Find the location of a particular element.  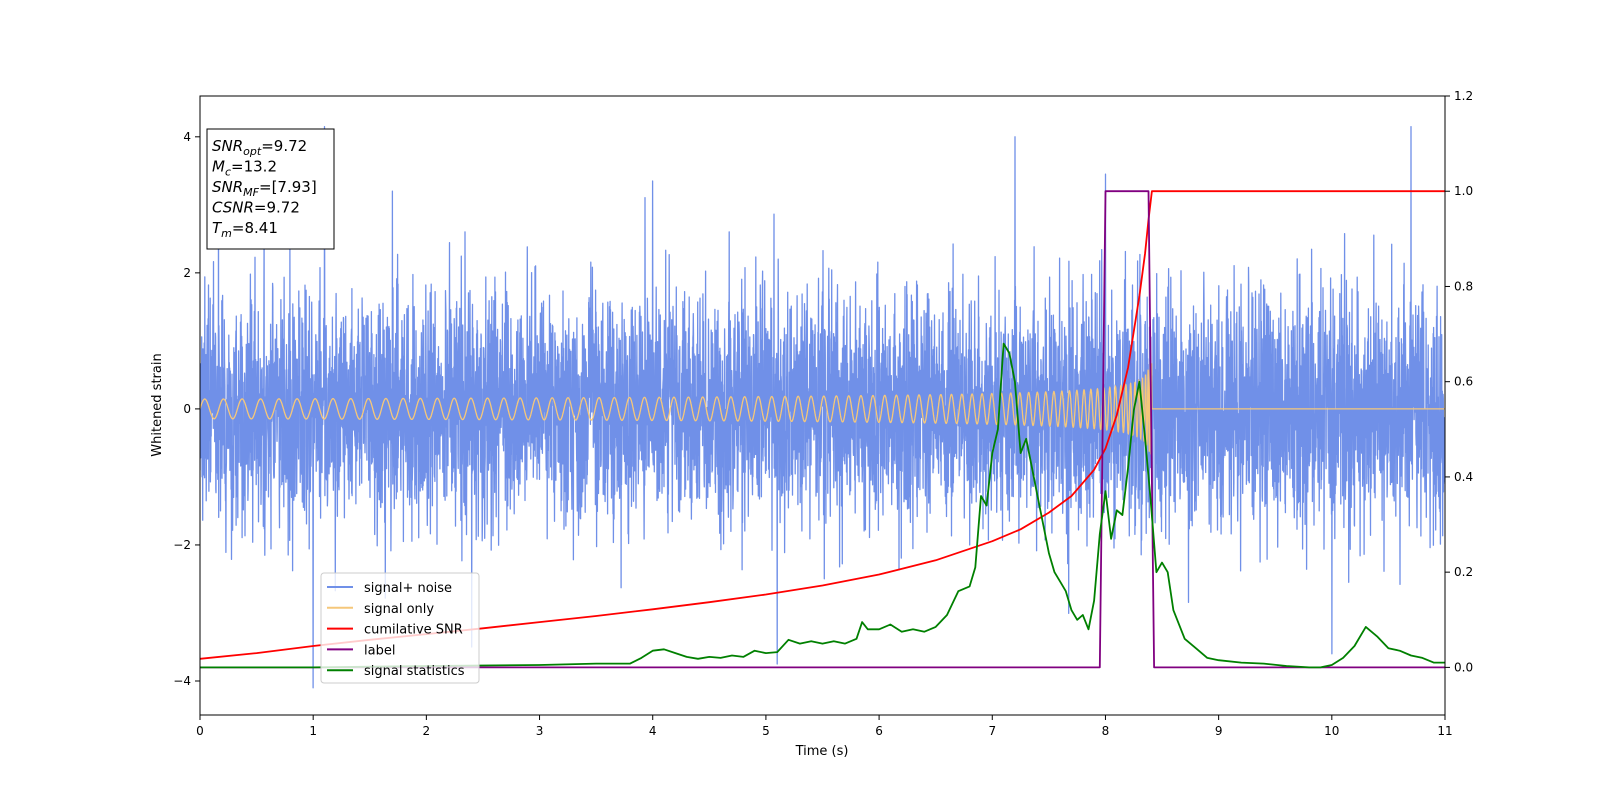

x-tick-label: 4 is located at coordinates (653, 731).